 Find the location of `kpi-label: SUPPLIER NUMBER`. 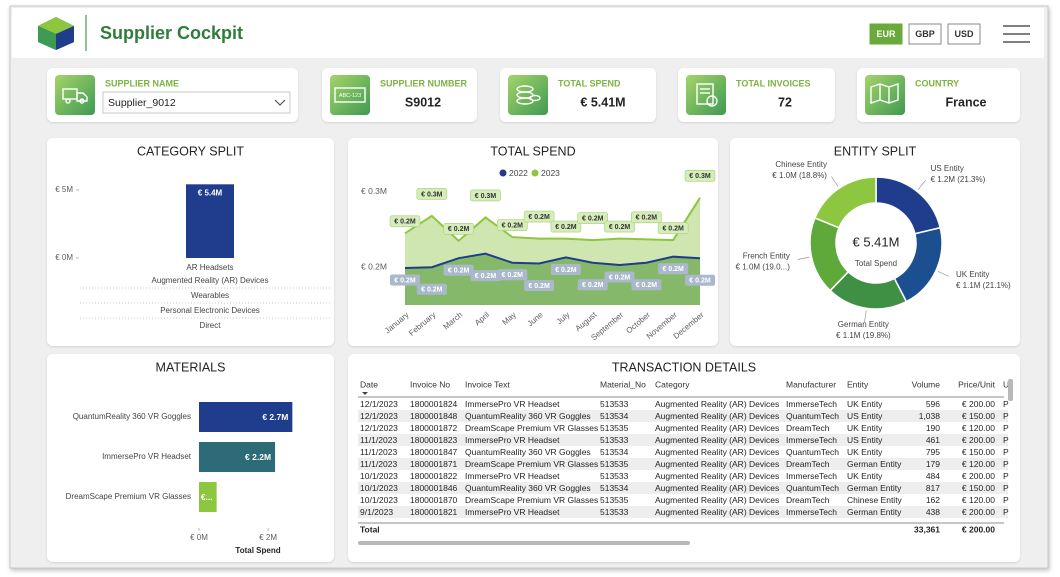

kpi-label: SUPPLIER NUMBER is located at coordinates (424, 83).